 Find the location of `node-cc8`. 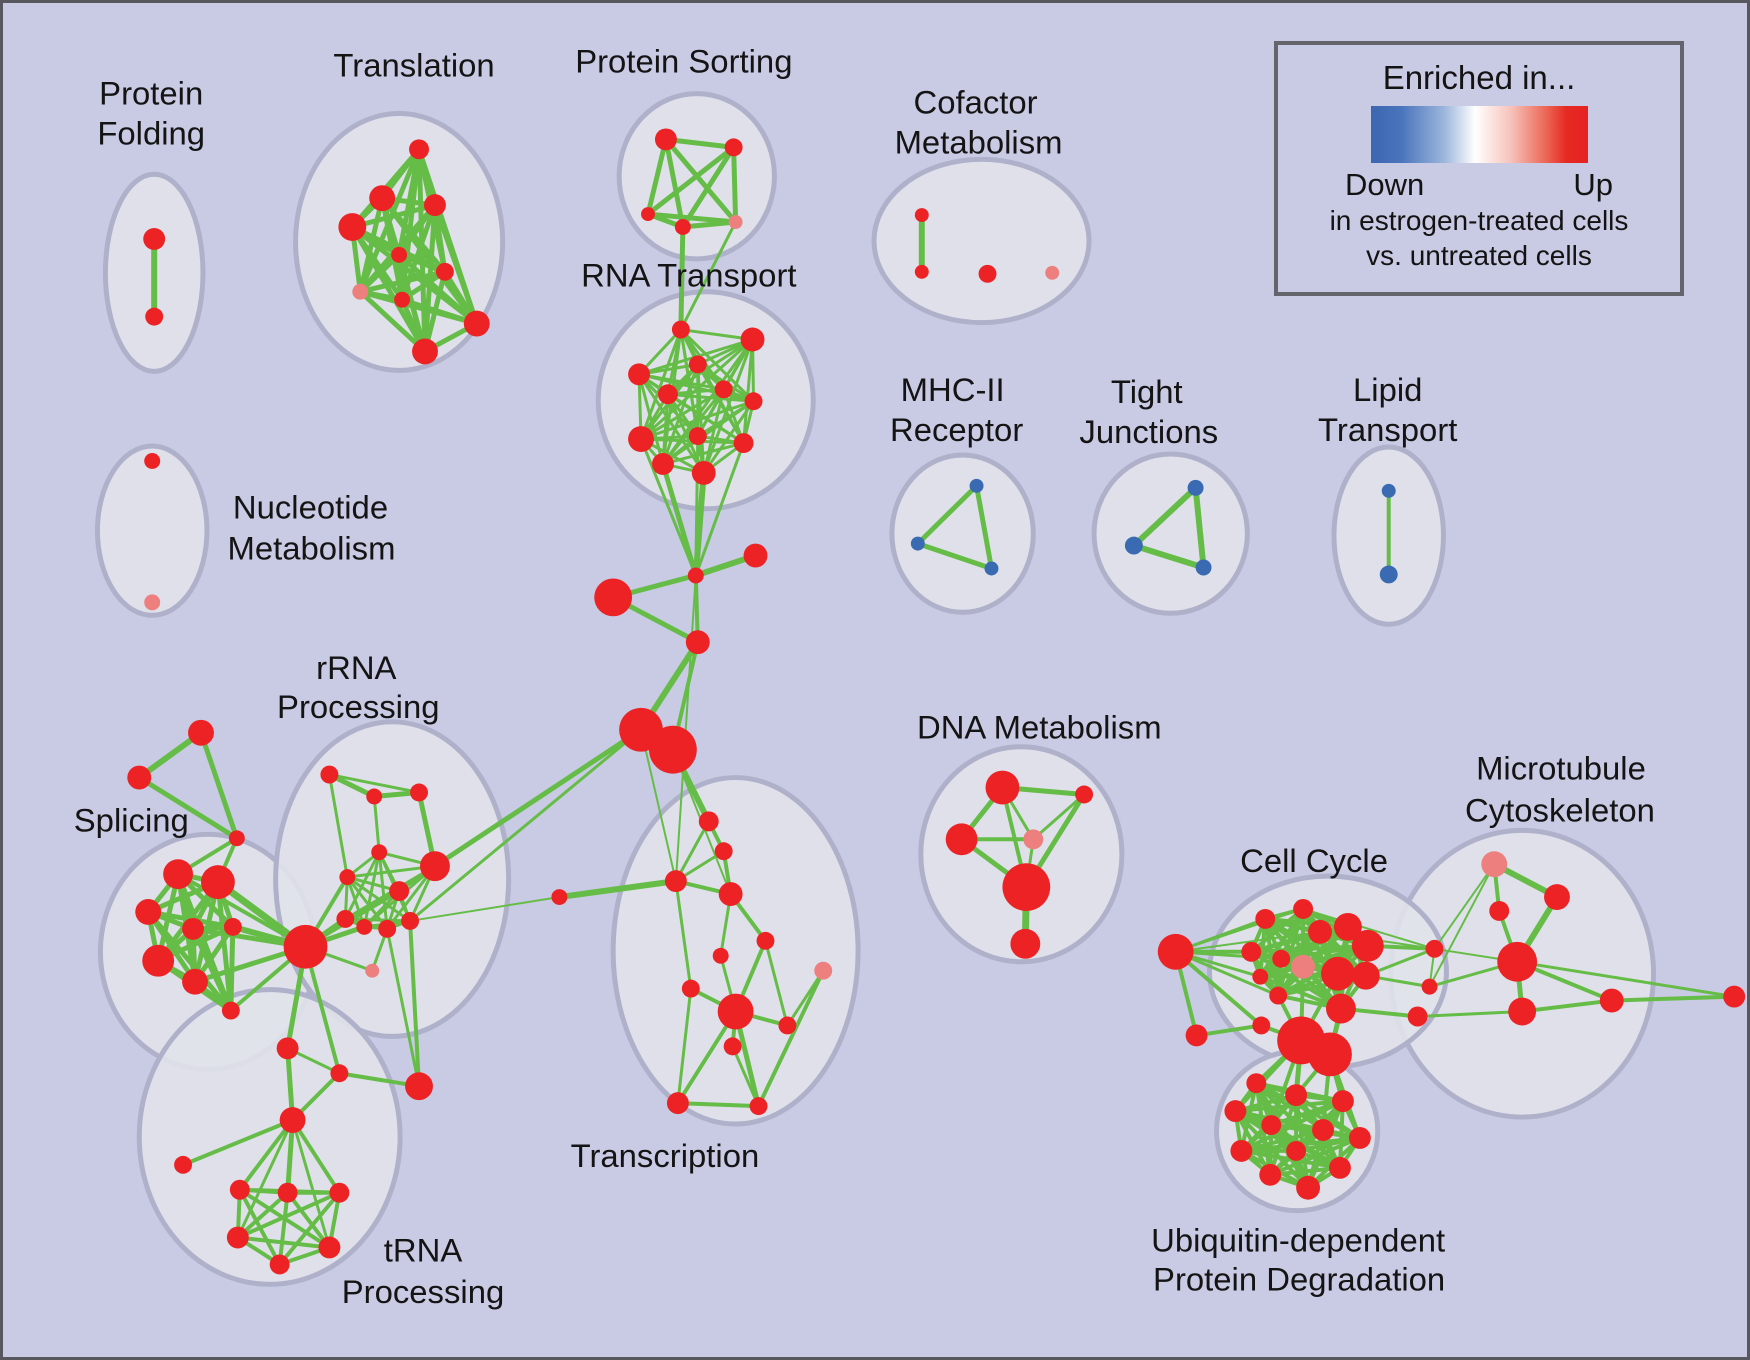

node-cc8 is located at coordinates (1260, 976).